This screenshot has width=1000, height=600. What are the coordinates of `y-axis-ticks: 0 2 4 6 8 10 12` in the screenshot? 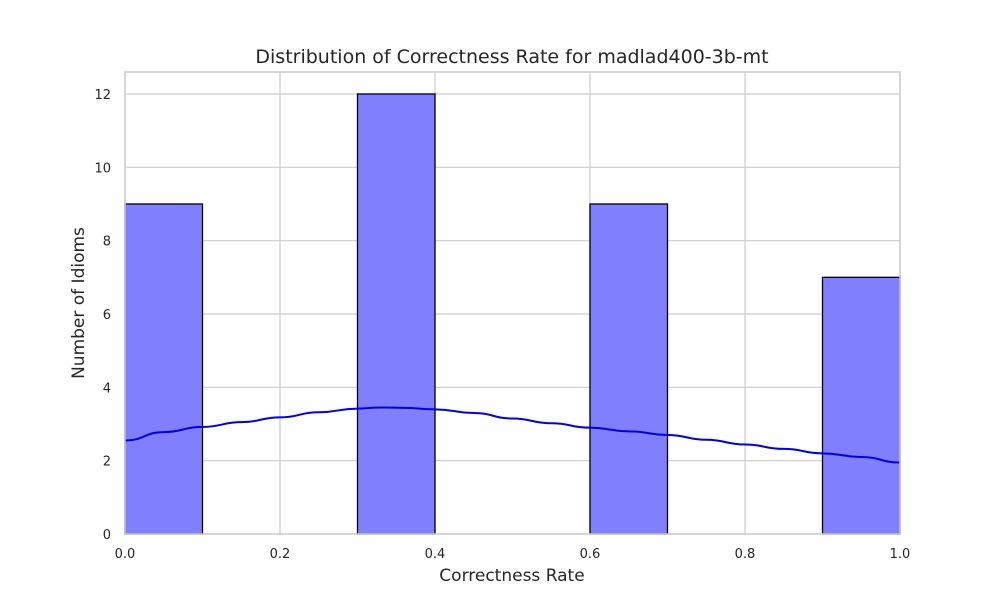 It's located at (102, 315).